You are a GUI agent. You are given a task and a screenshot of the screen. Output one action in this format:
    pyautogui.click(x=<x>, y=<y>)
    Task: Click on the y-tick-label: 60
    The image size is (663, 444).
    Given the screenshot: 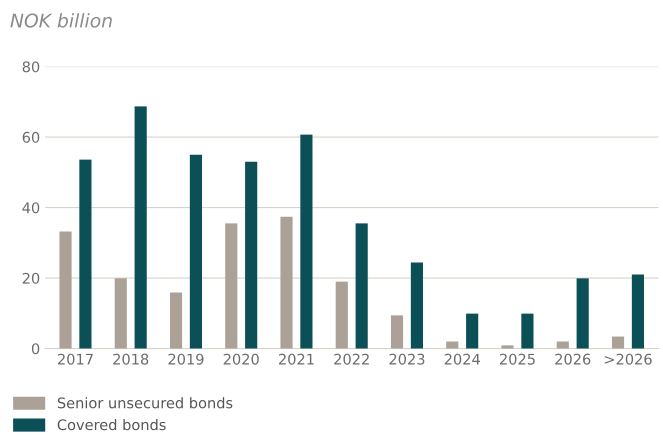 What is the action you would take?
    pyautogui.click(x=31, y=137)
    